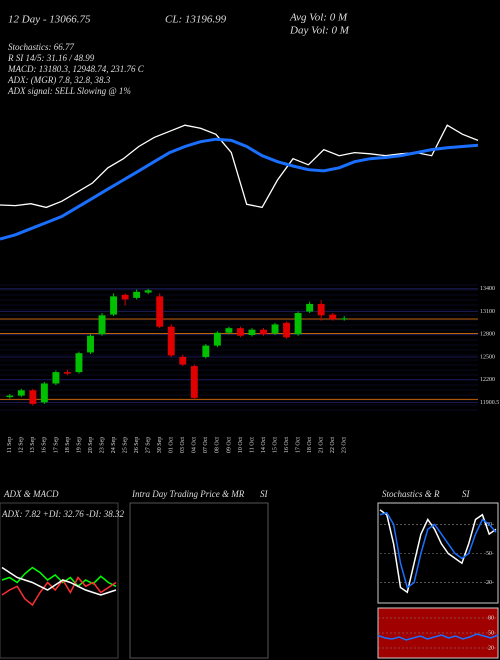  What do you see at coordinates (487, 289) in the screenshot?
I see `y-tick-label: 13400` at bounding box center [487, 289].